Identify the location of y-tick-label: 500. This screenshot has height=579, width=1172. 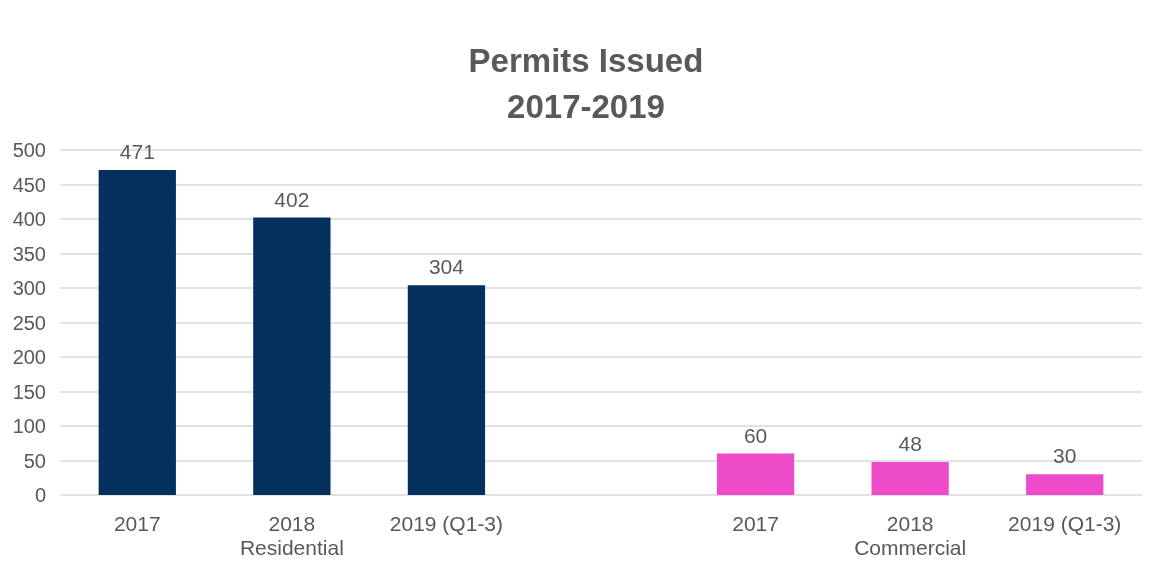
(29, 150).